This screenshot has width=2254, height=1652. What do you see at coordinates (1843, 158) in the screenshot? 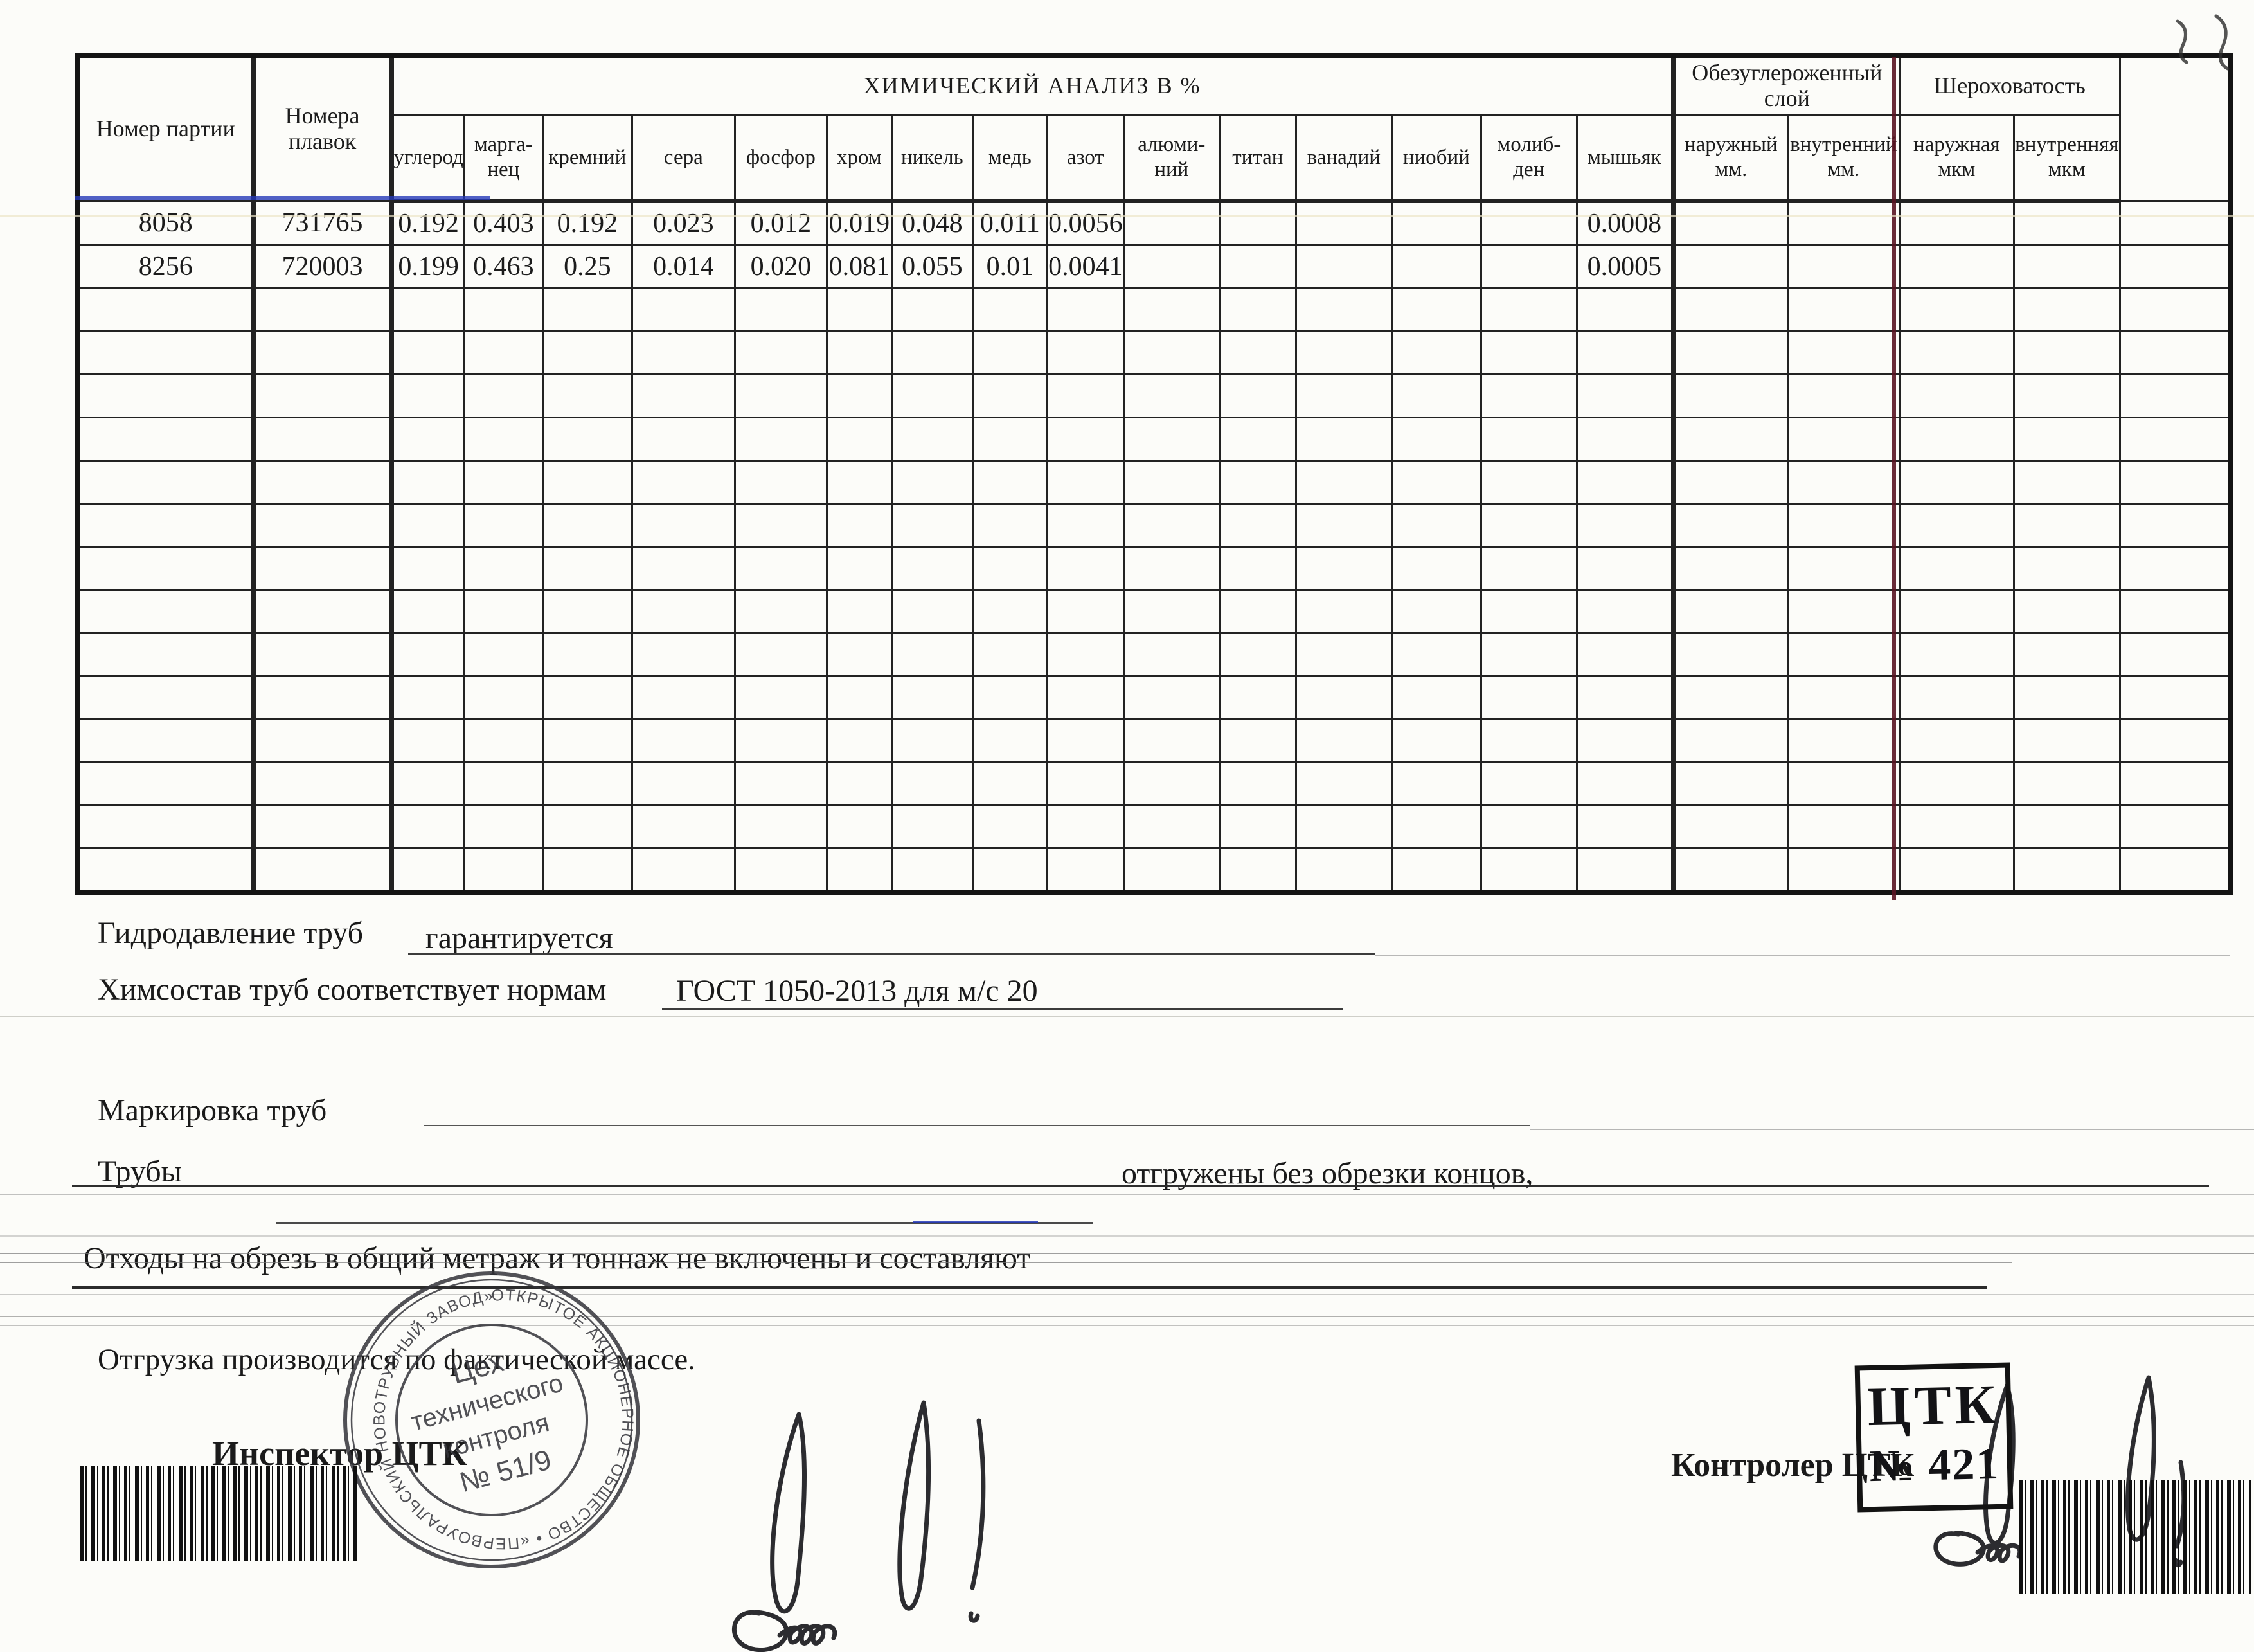
I see `header-decarb-sub: внутренний мм.` at bounding box center [1843, 158].